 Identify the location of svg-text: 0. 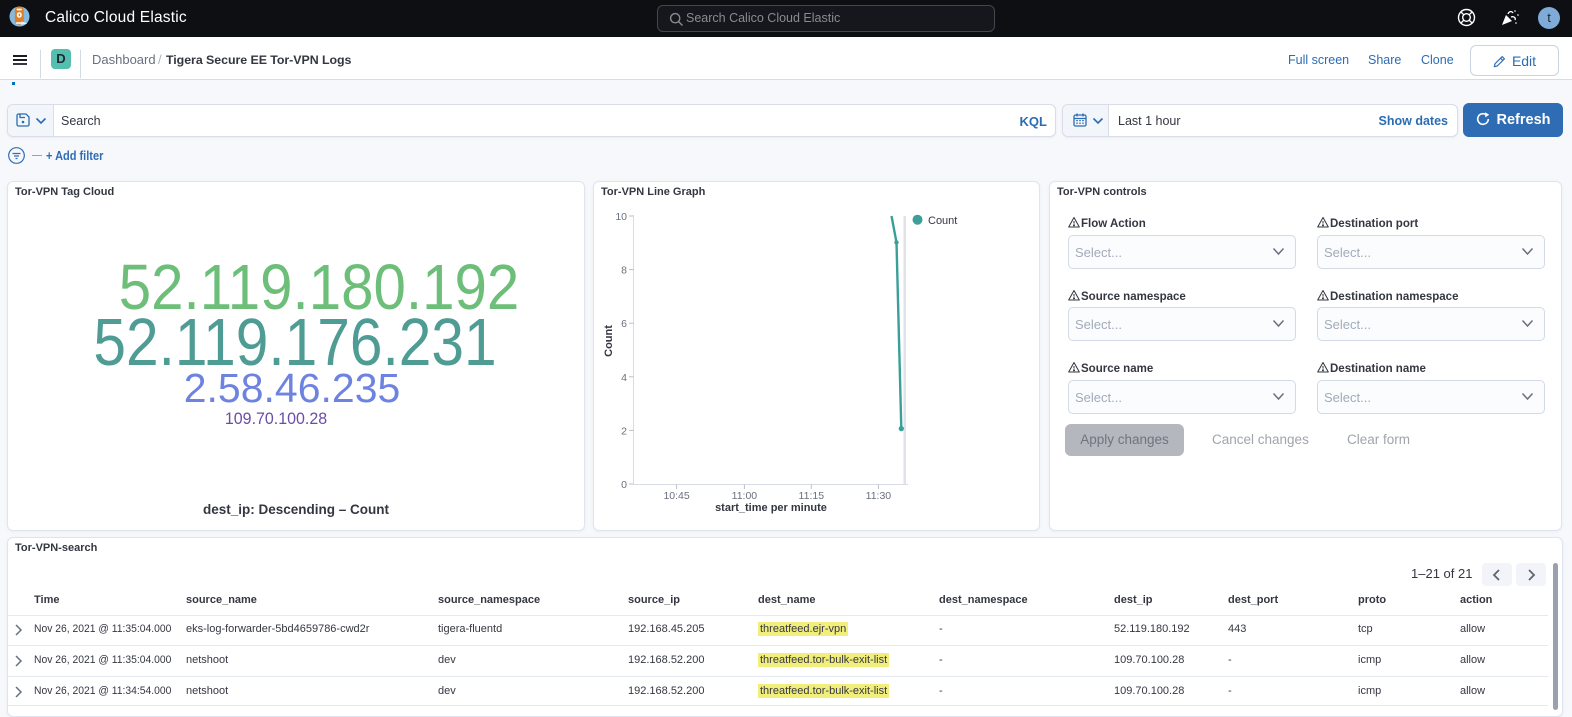
(624, 485).